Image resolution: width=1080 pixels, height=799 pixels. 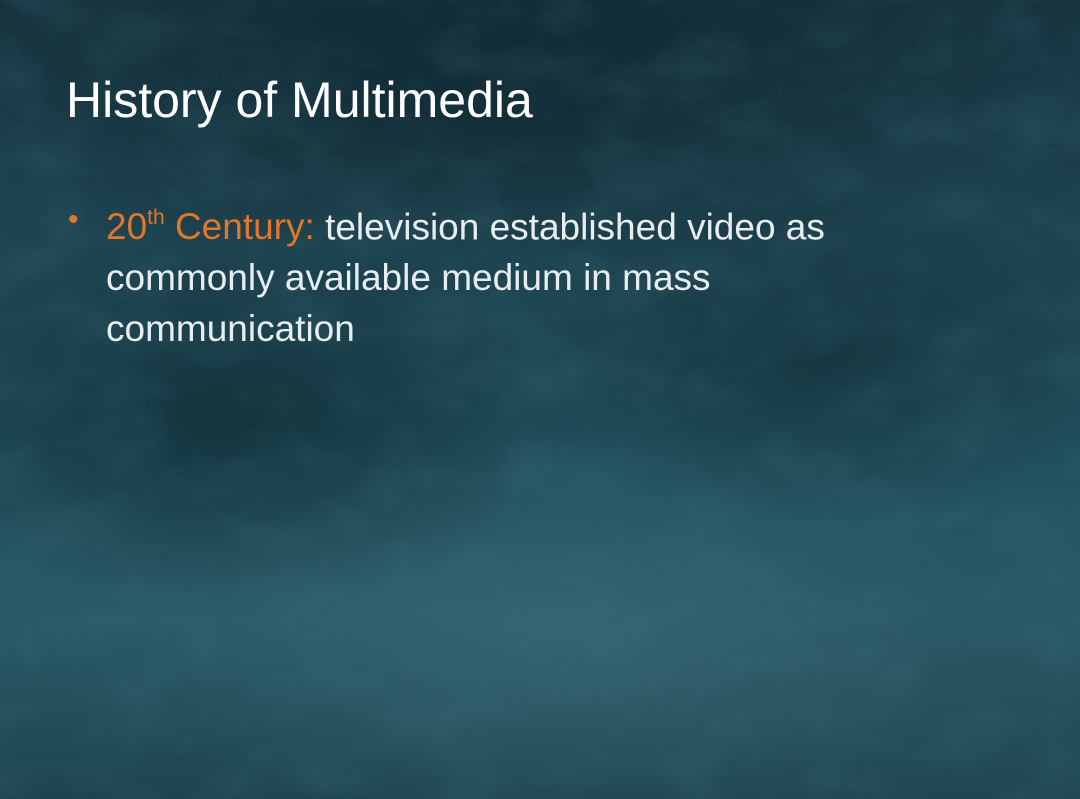 I want to click on bullet-lead-number: 20, so click(x=127, y=227).